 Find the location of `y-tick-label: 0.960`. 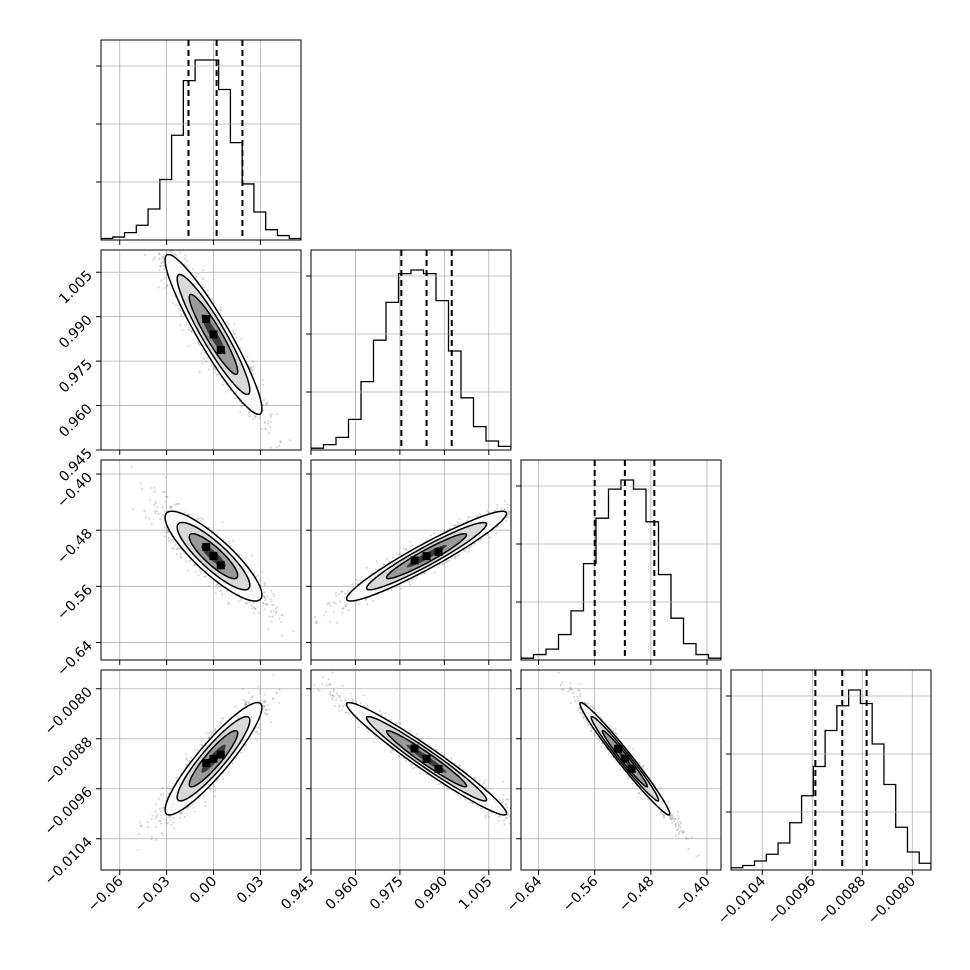

y-tick-label: 0.960 is located at coordinates (76, 421).